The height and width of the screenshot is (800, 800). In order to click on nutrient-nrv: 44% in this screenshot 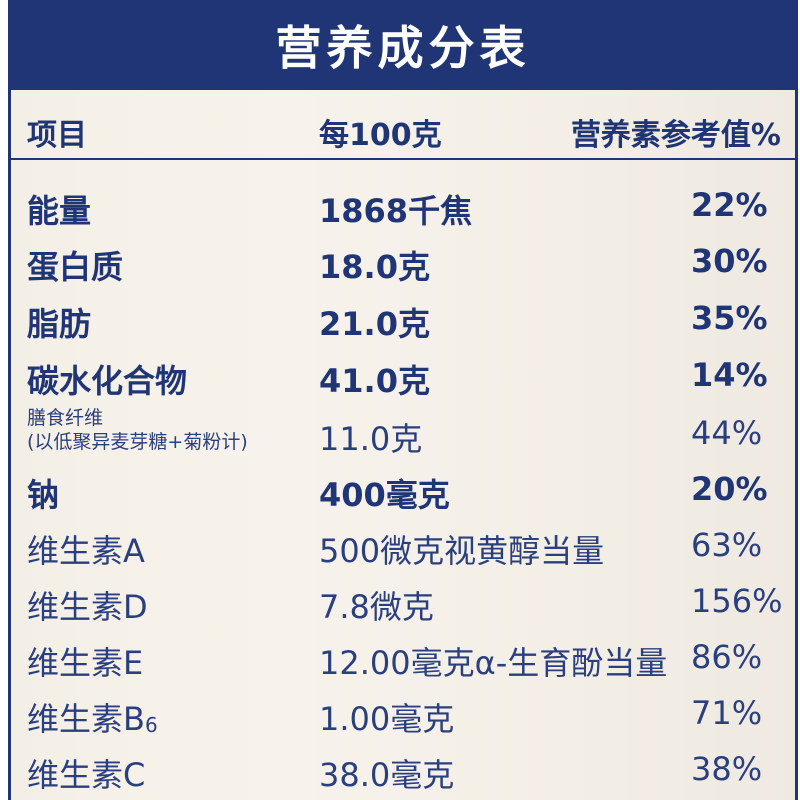, I will do `click(727, 433)`.